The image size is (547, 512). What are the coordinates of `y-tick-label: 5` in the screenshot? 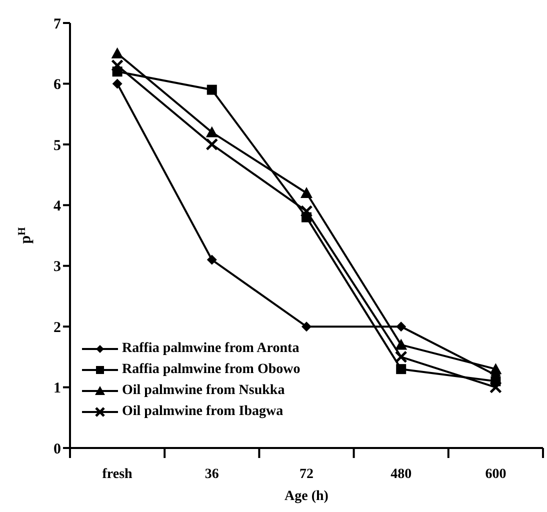 It's located at (57, 146).